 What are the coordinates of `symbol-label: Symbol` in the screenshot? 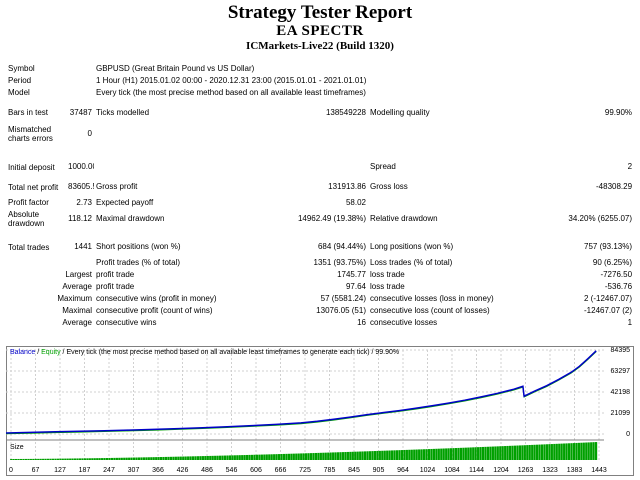 It's located at (21, 68).